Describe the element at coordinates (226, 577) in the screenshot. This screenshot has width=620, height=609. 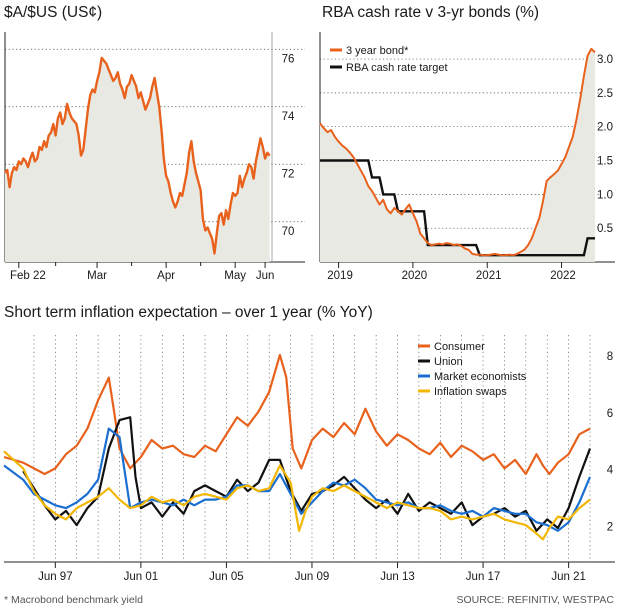
I see `chart3-x-tick-label: Jun 05` at that location.